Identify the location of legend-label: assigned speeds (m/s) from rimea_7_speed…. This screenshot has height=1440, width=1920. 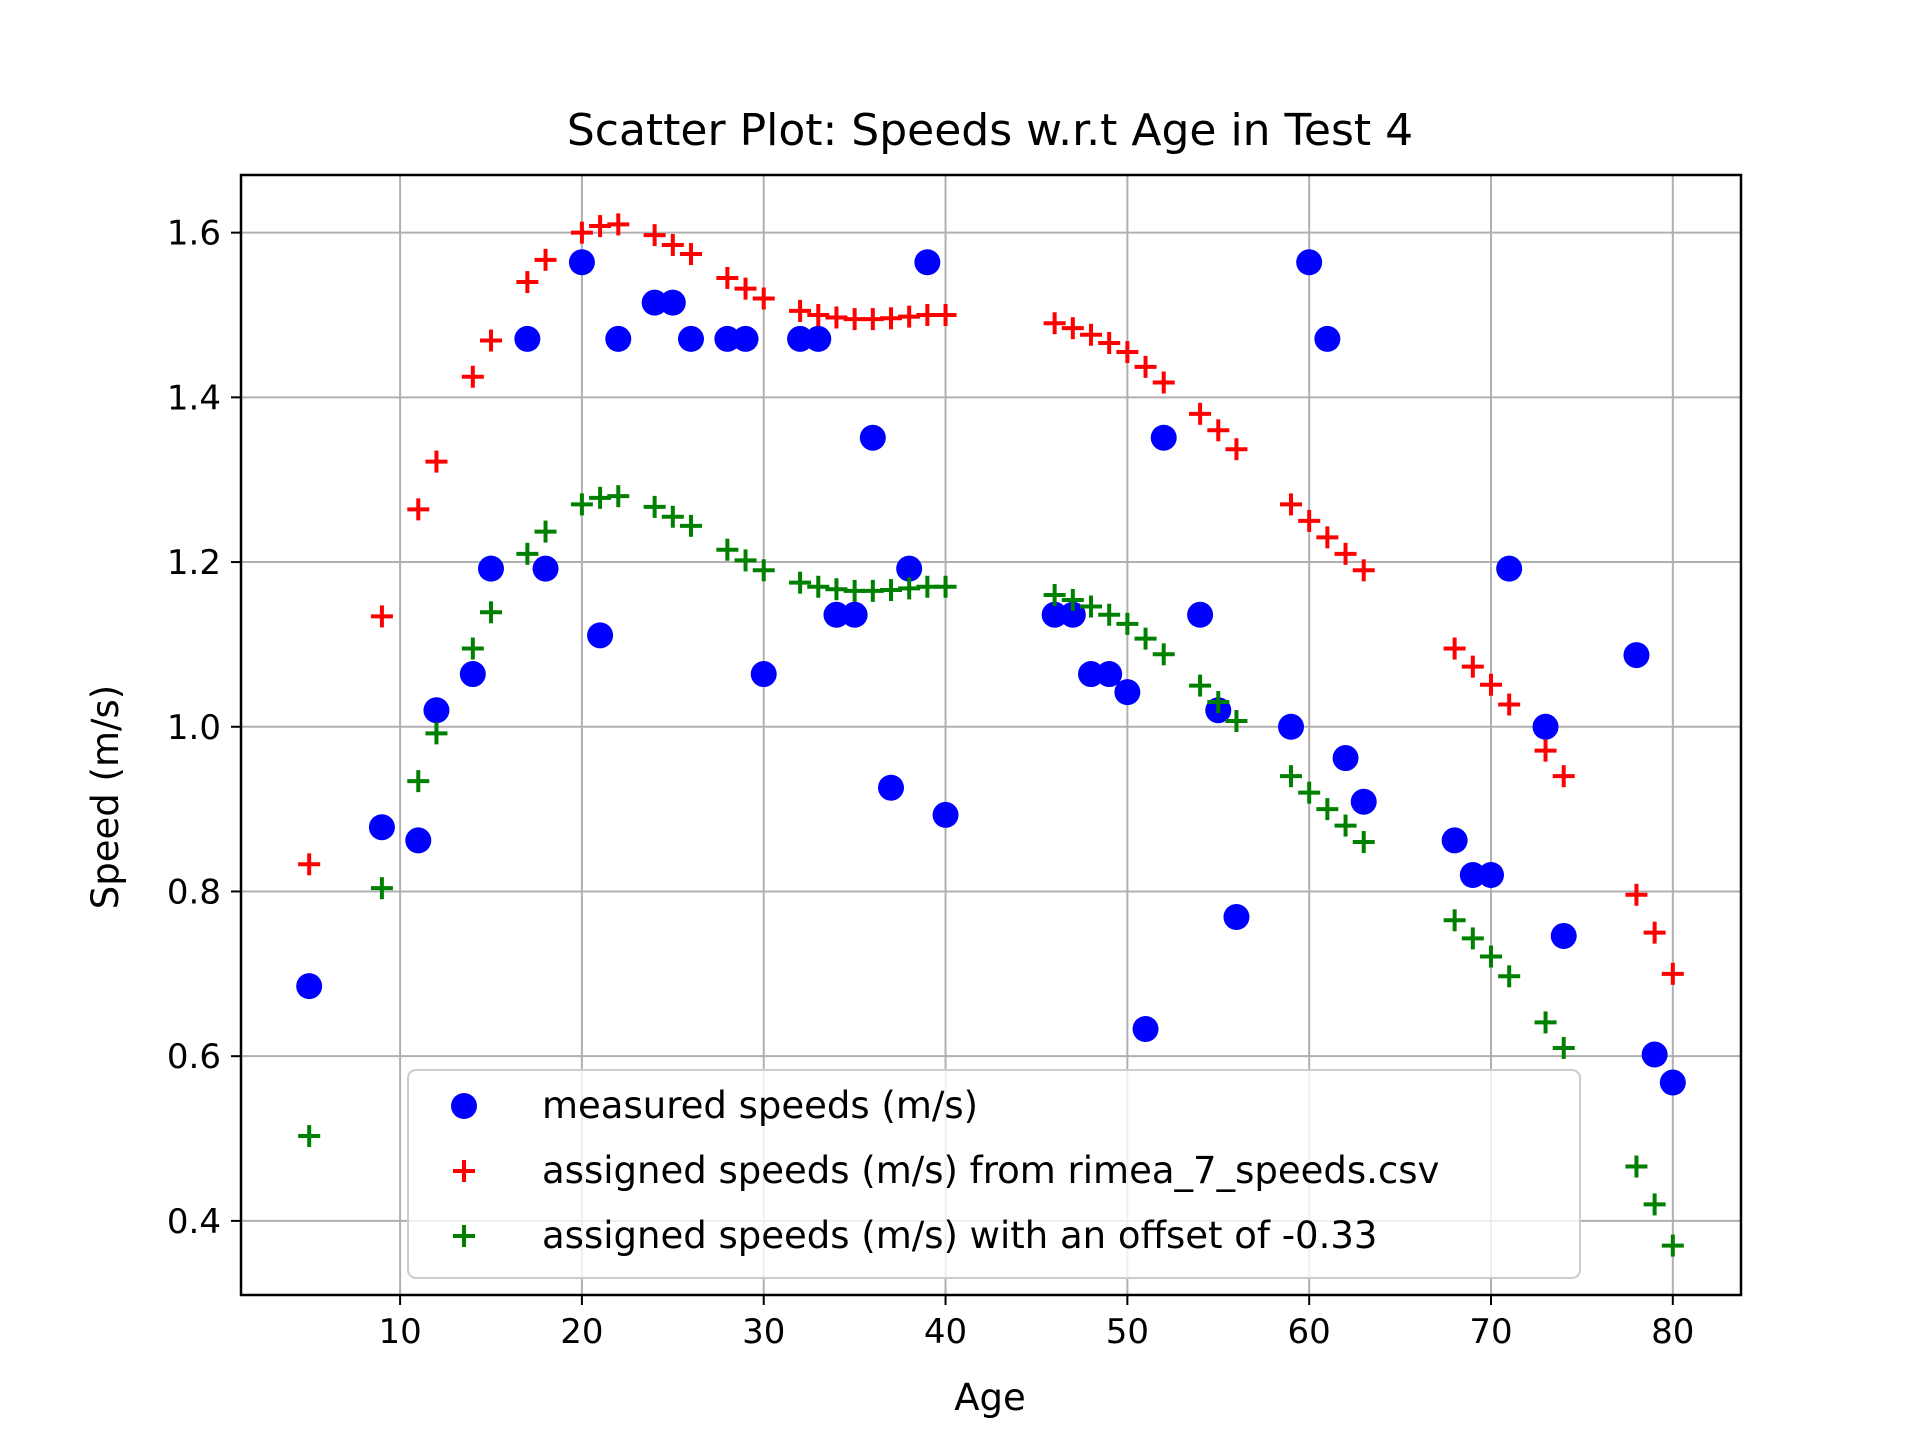
(990, 1170).